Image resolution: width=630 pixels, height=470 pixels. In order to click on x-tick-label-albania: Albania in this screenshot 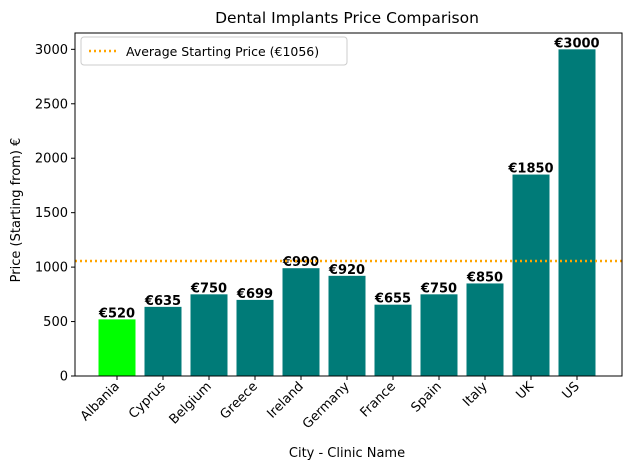, I will do `click(100, 401)`.